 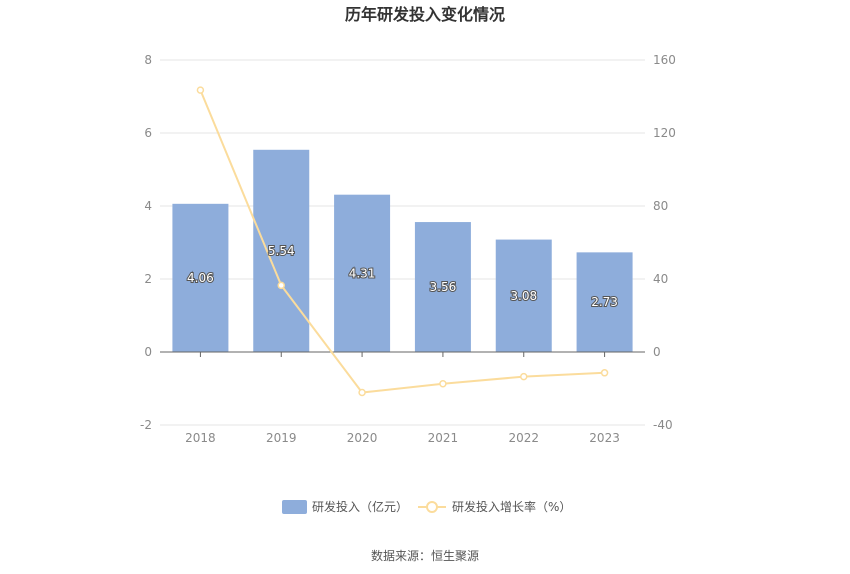 I want to click on left-tick-label: 4, so click(x=148, y=206).